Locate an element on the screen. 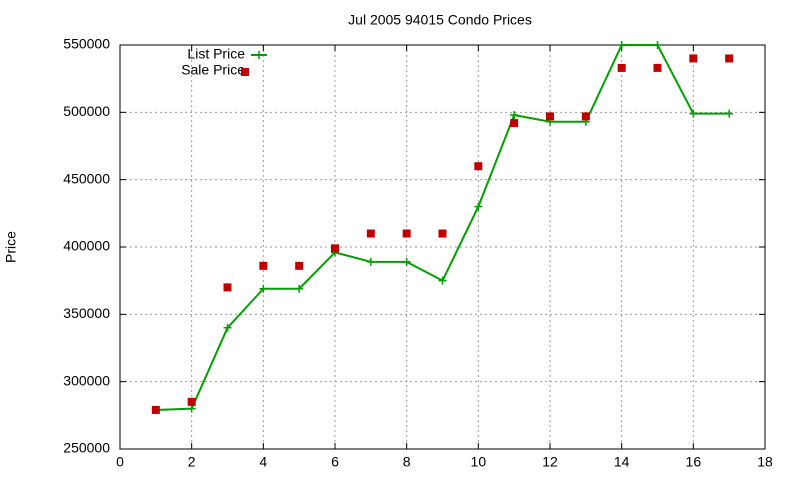 This screenshot has height=480, width=800. x-tick-label: 16 is located at coordinates (694, 462).